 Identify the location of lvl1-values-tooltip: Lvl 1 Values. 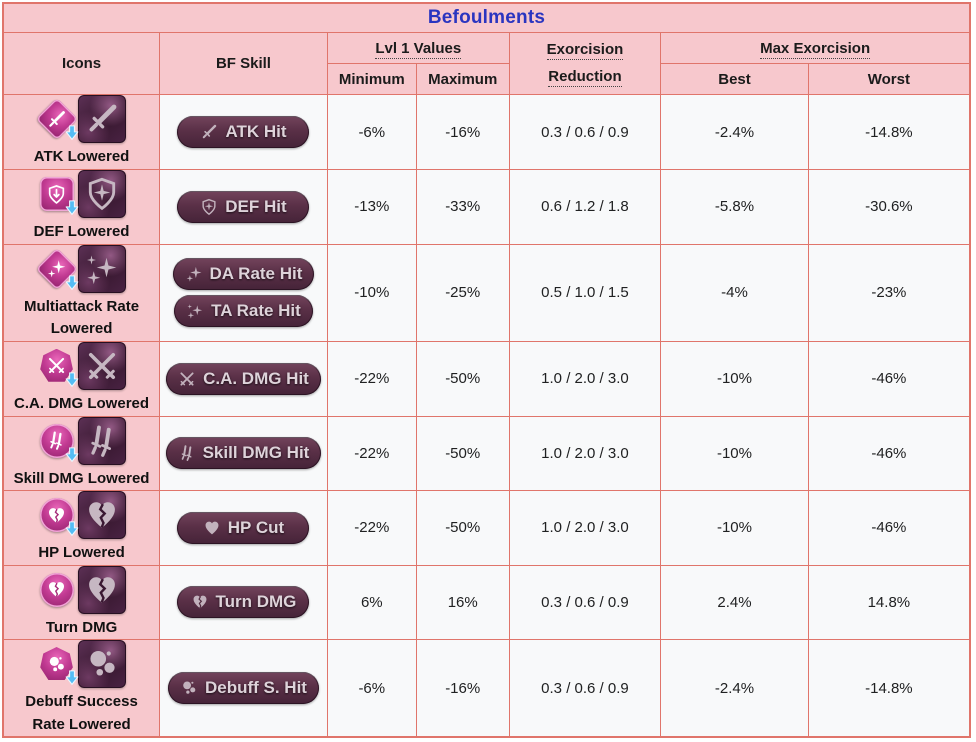
(418, 49).